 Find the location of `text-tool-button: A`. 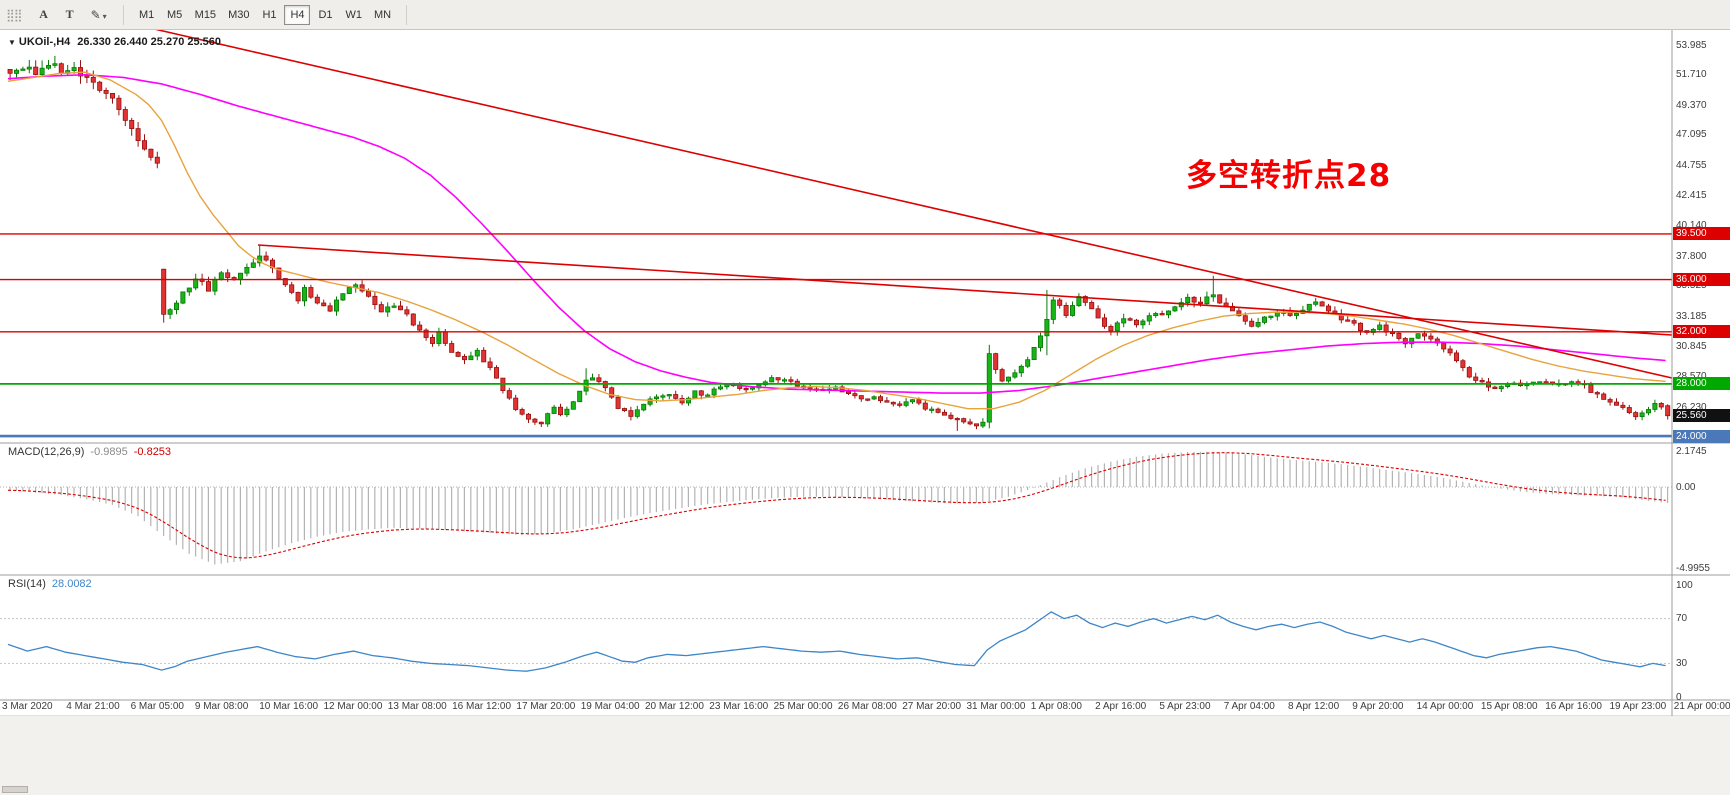

text-tool-button: A is located at coordinates (44, 15).